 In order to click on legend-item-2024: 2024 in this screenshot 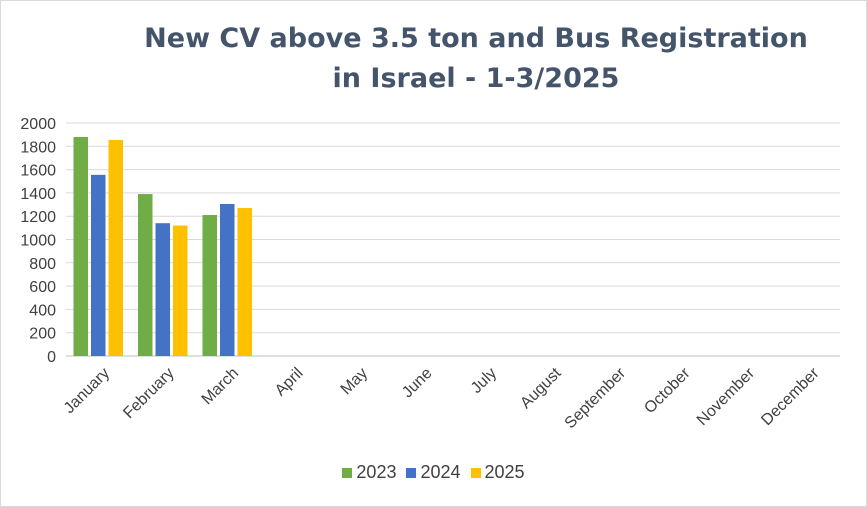, I will do `click(433, 472)`.